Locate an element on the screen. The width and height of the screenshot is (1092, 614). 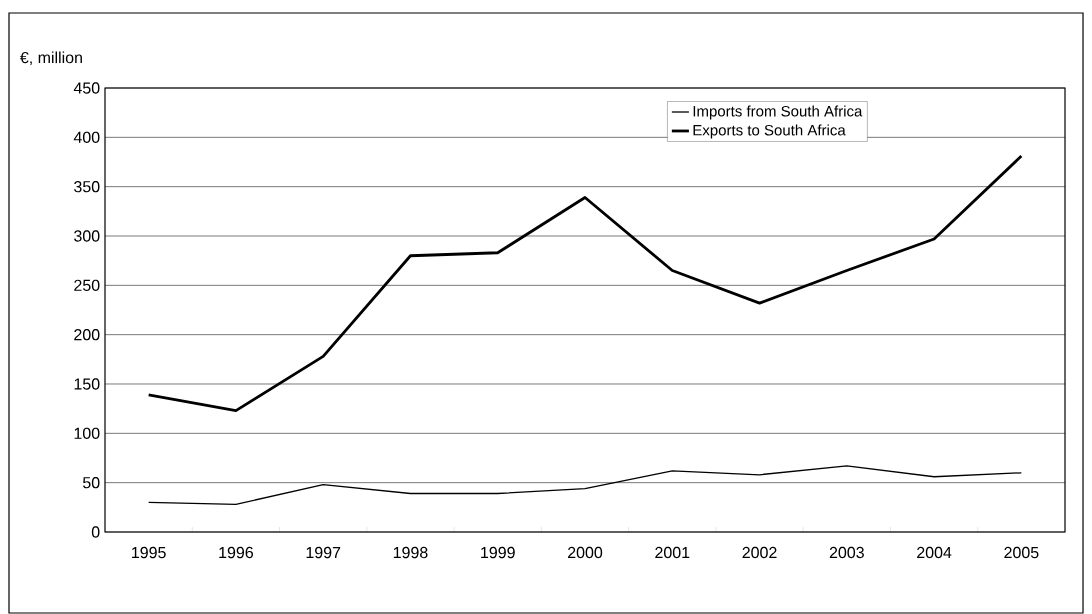
y-tick-label: 350 is located at coordinates (87, 187).